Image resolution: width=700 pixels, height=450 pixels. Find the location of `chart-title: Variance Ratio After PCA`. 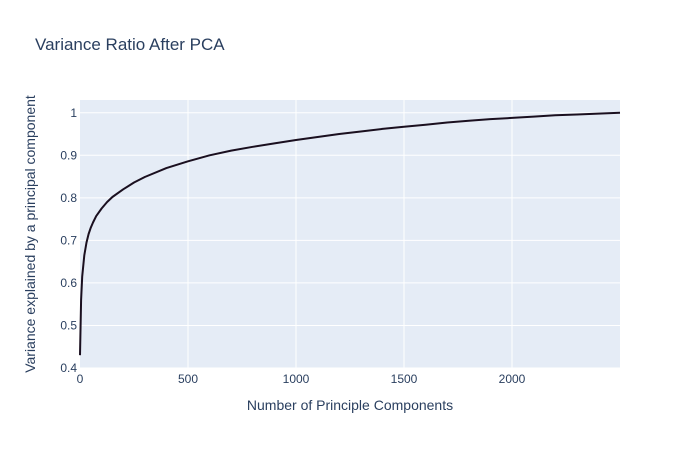

chart-title: Variance Ratio After PCA is located at coordinates (130, 44).